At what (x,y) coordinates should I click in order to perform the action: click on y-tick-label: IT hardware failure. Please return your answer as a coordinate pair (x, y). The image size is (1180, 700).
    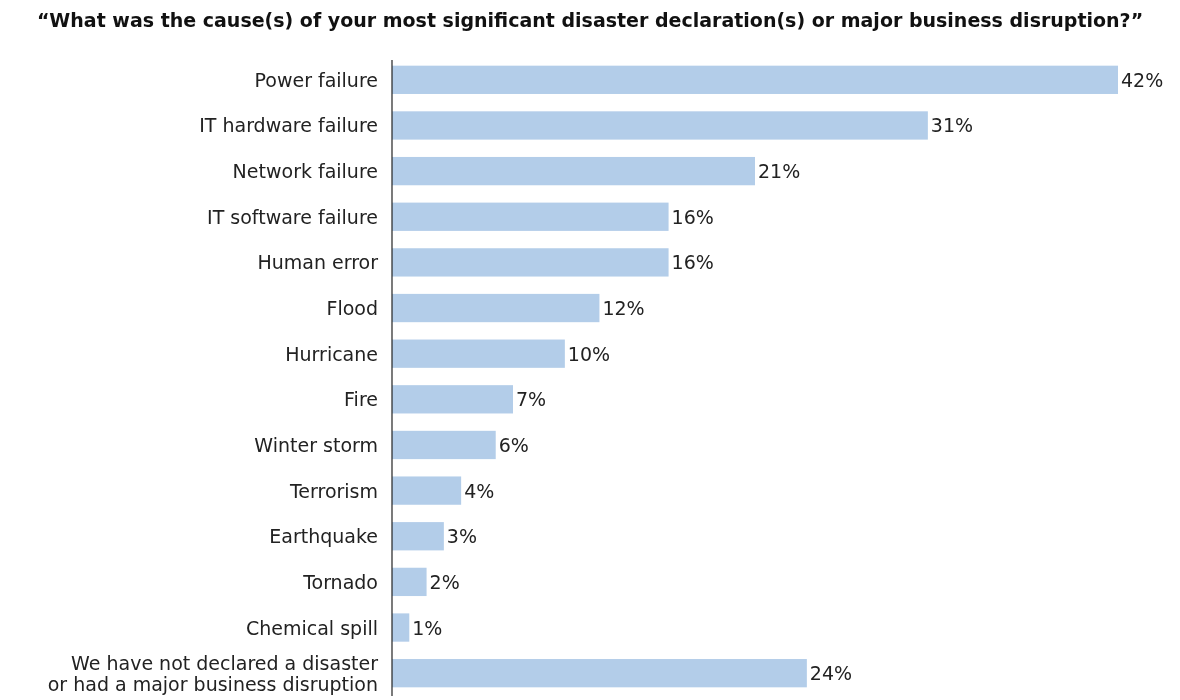
    Looking at the image, I should click on (288, 125).